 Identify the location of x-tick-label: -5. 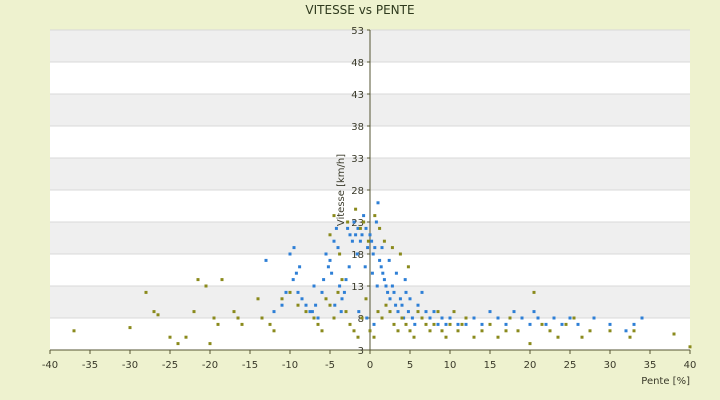
(330, 365).